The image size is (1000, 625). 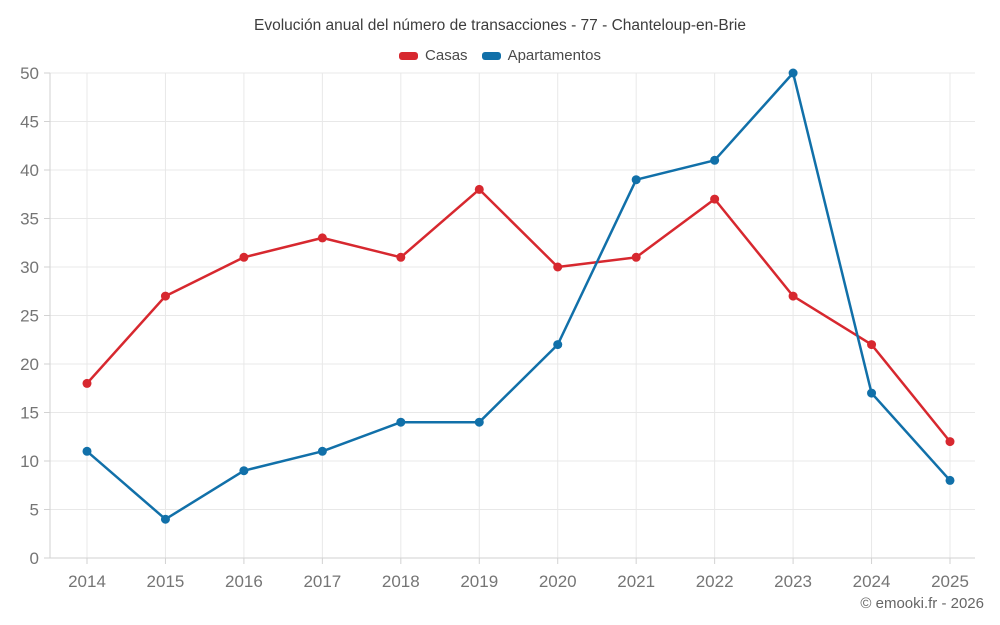 What do you see at coordinates (479, 581) in the screenshot?
I see `x-tick-label: 2019` at bounding box center [479, 581].